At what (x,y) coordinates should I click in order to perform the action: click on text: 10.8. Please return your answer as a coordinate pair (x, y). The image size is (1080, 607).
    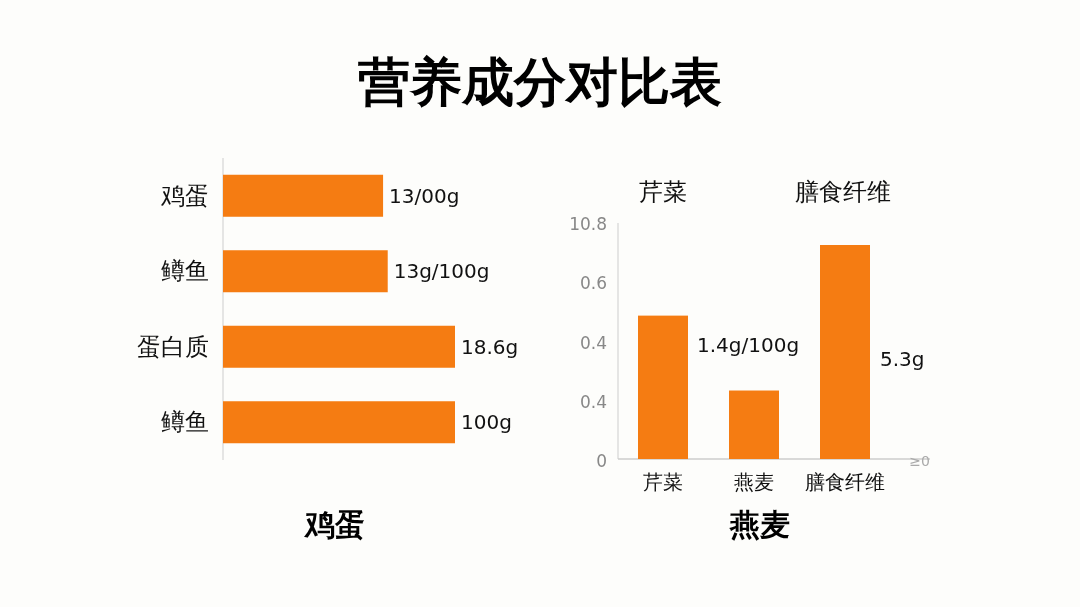
    Looking at the image, I should click on (588, 224).